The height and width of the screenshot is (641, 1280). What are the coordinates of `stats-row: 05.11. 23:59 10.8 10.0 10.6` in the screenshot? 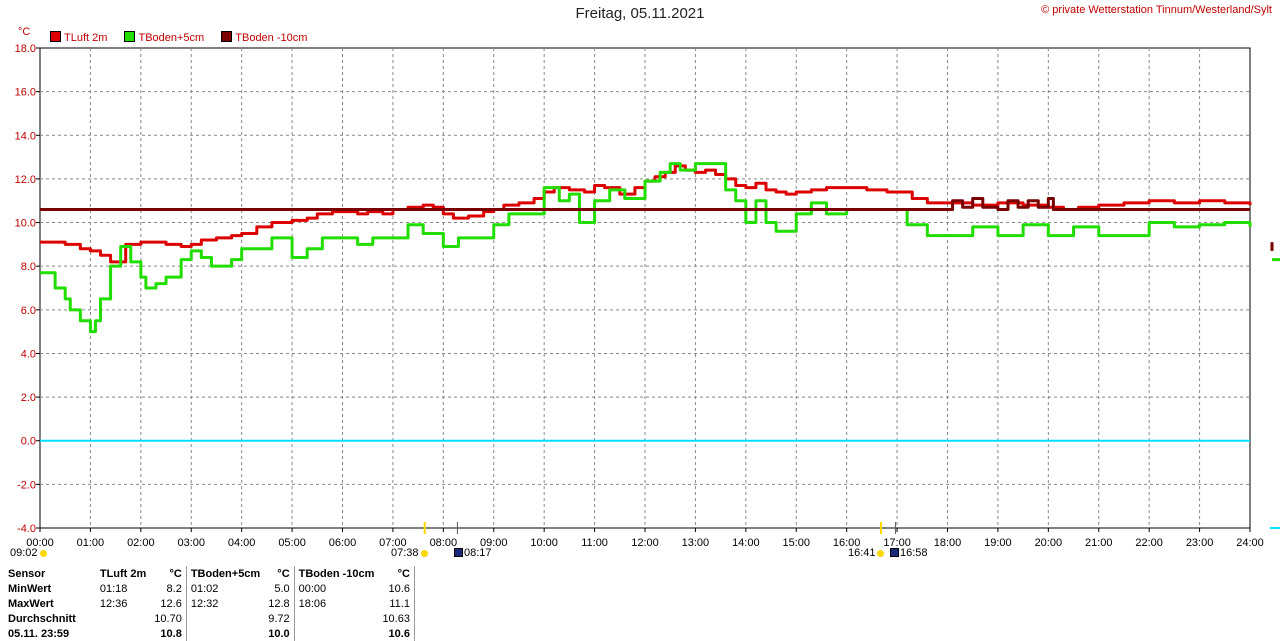 It's located at (209, 633).